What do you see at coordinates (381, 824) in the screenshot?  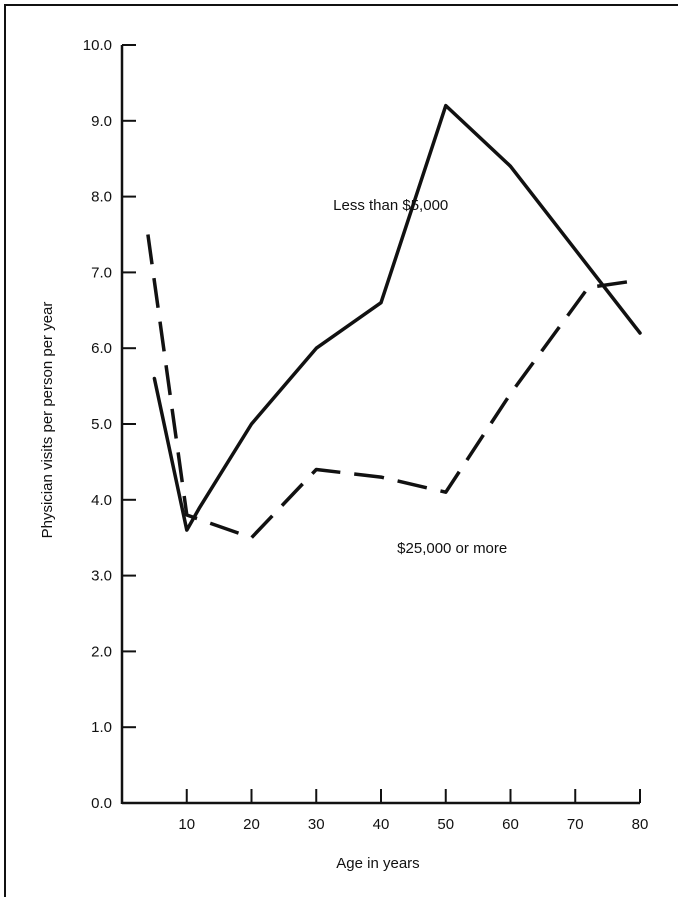 I see `x-tick-label: 40` at bounding box center [381, 824].